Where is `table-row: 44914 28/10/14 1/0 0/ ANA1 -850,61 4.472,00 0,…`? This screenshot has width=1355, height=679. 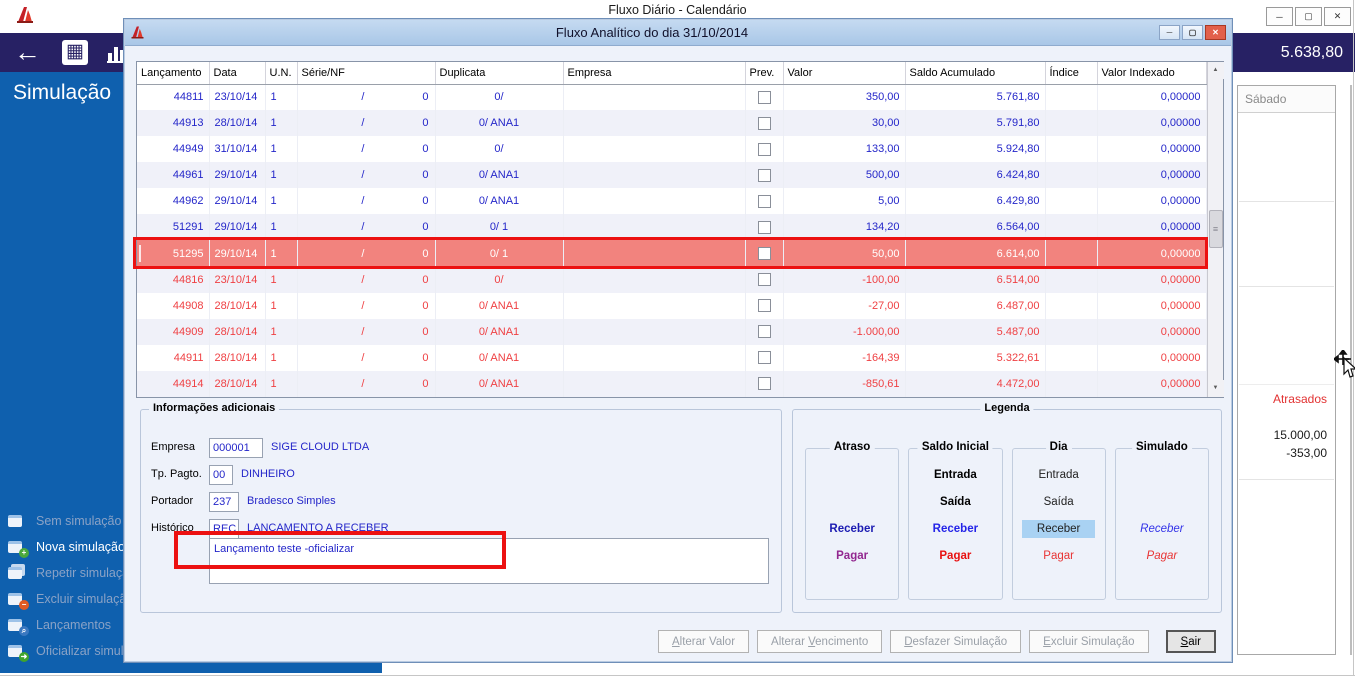
table-row: 44914 28/10/14 1/0 0/ ANA1 -850,61 4.472,00 0,… is located at coordinates (672, 383).